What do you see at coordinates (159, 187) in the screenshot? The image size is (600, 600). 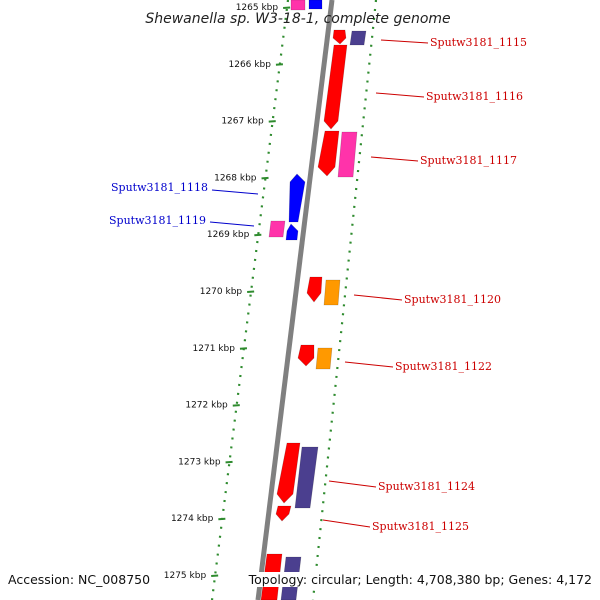 I see `gene-label: Sputw3181_1118` at bounding box center [159, 187].